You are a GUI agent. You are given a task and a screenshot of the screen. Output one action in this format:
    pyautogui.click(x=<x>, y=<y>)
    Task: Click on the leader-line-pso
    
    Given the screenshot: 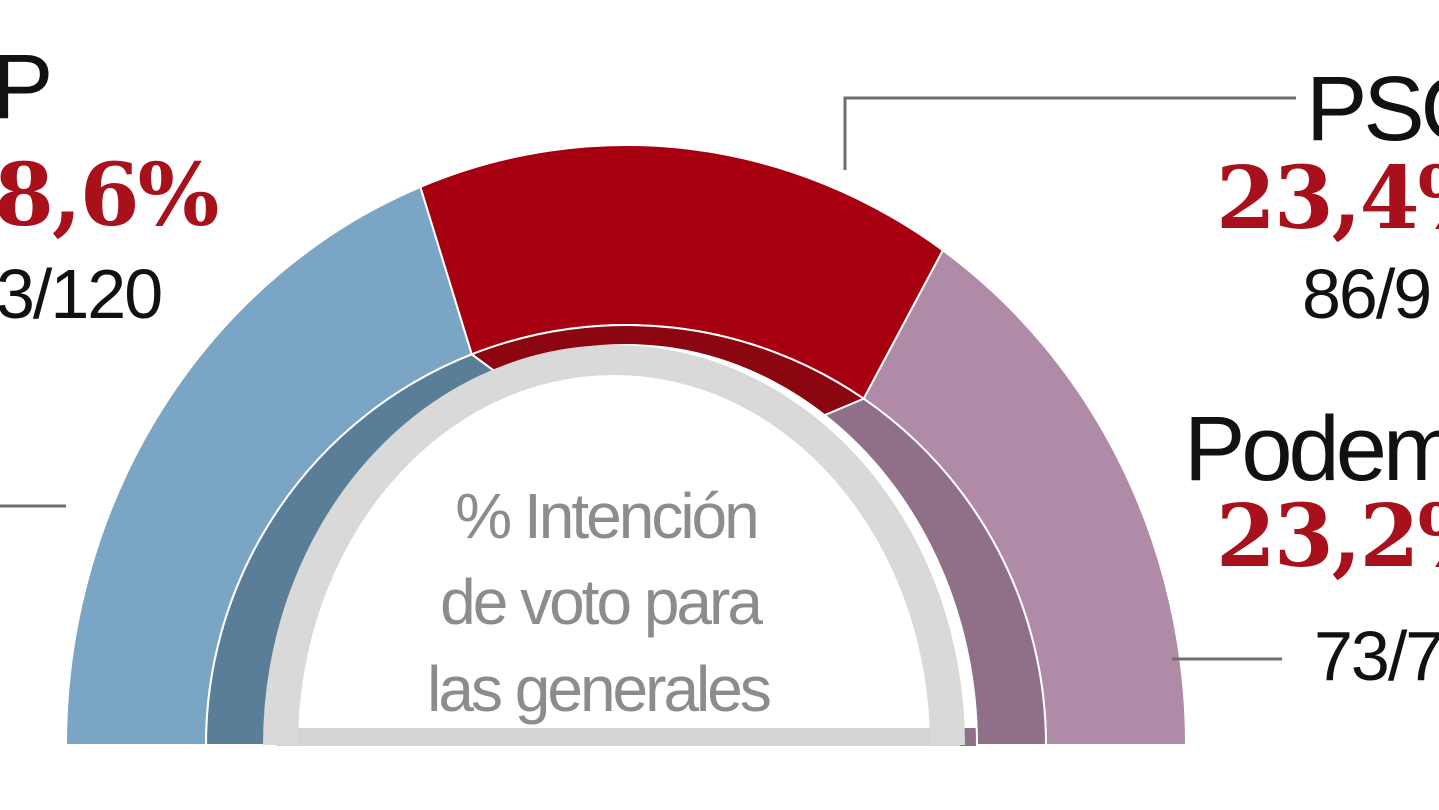 What is the action you would take?
    pyautogui.click(x=1069, y=133)
    